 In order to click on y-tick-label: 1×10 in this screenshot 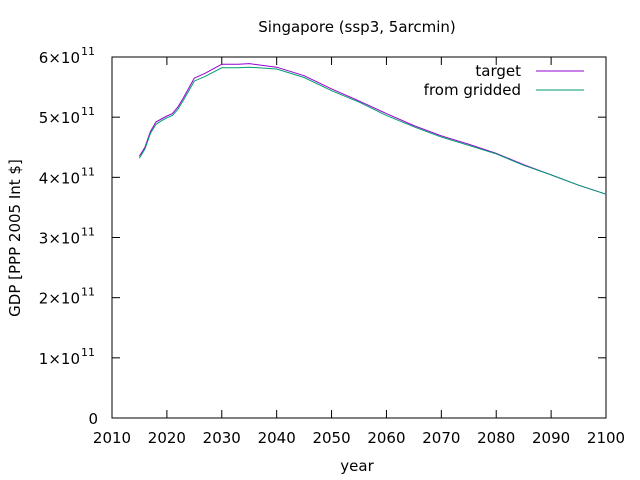, I will do `click(59, 359)`.